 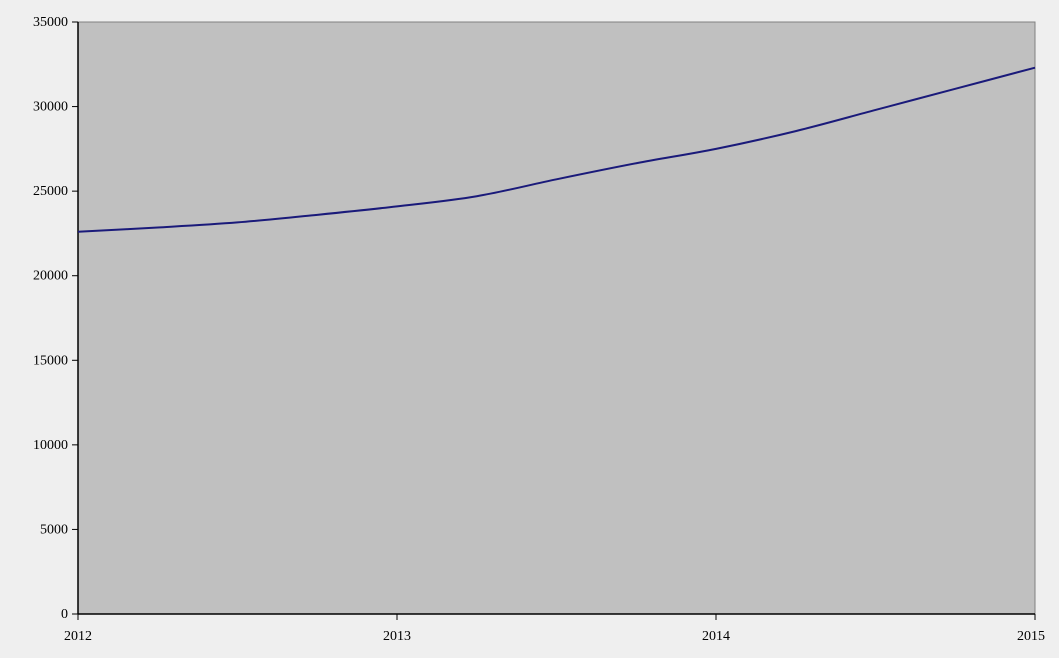 What do you see at coordinates (55, 318) in the screenshot?
I see `y-axis-ticks: 0 5000 10000 15000 20000 25000 30000 35000` at bounding box center [55, 318].